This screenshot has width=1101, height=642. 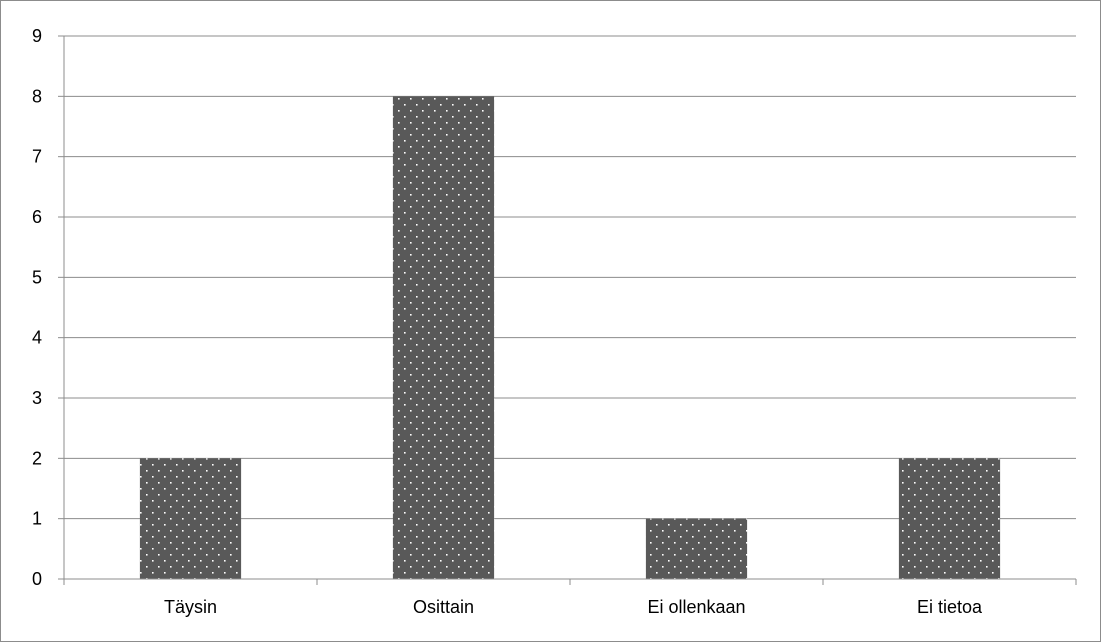 I want to click on x-tick-label-3: Ei tietoa, so click(x=950, y=607).